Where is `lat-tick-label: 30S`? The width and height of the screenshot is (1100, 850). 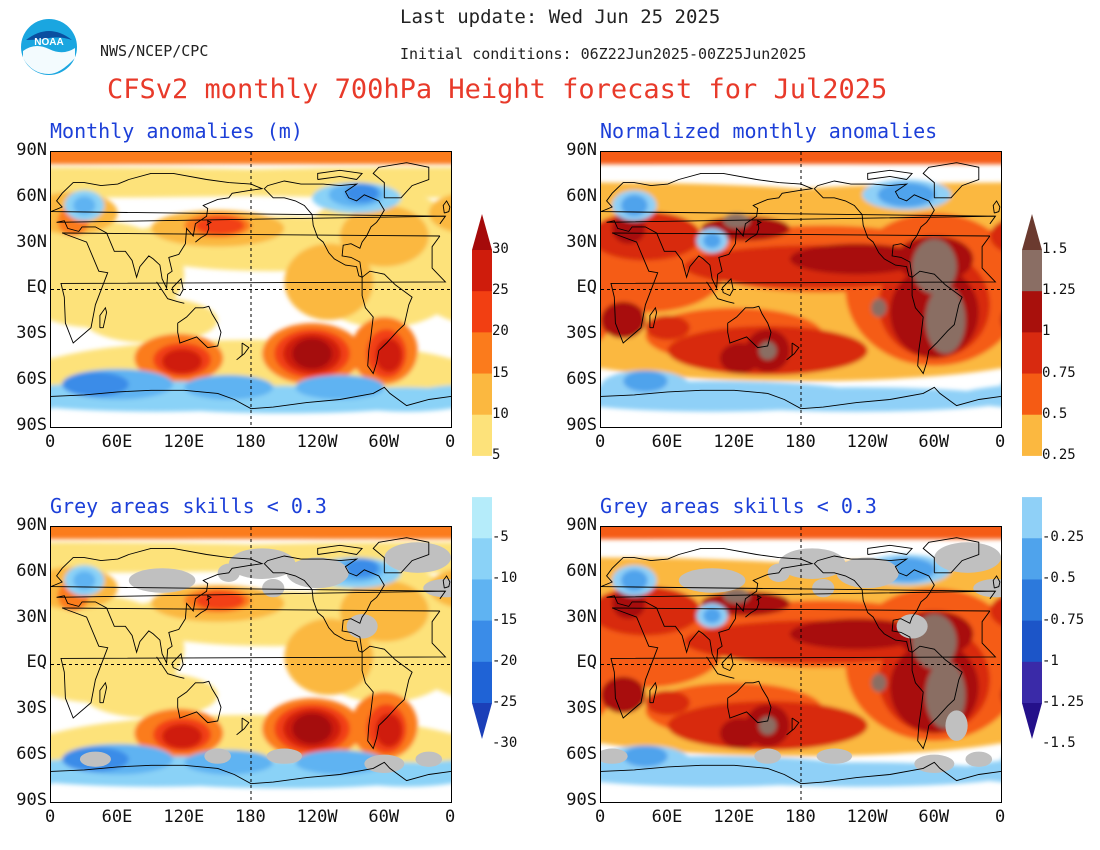 lat-tick-label: 30S is located at coordinates (31, 333).